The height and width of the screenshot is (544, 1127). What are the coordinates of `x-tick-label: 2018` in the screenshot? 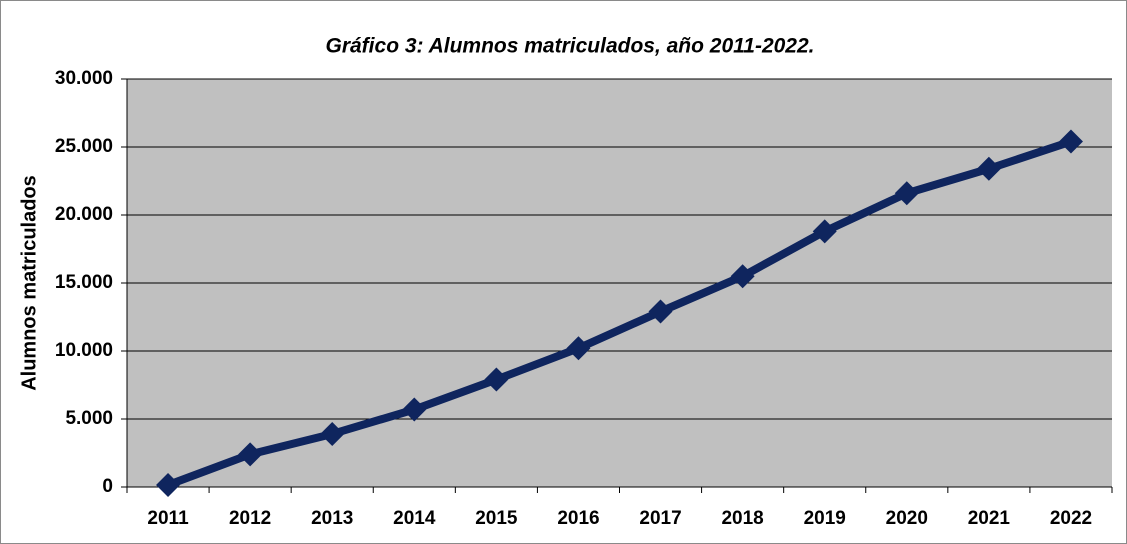 It's located at (742, 518).